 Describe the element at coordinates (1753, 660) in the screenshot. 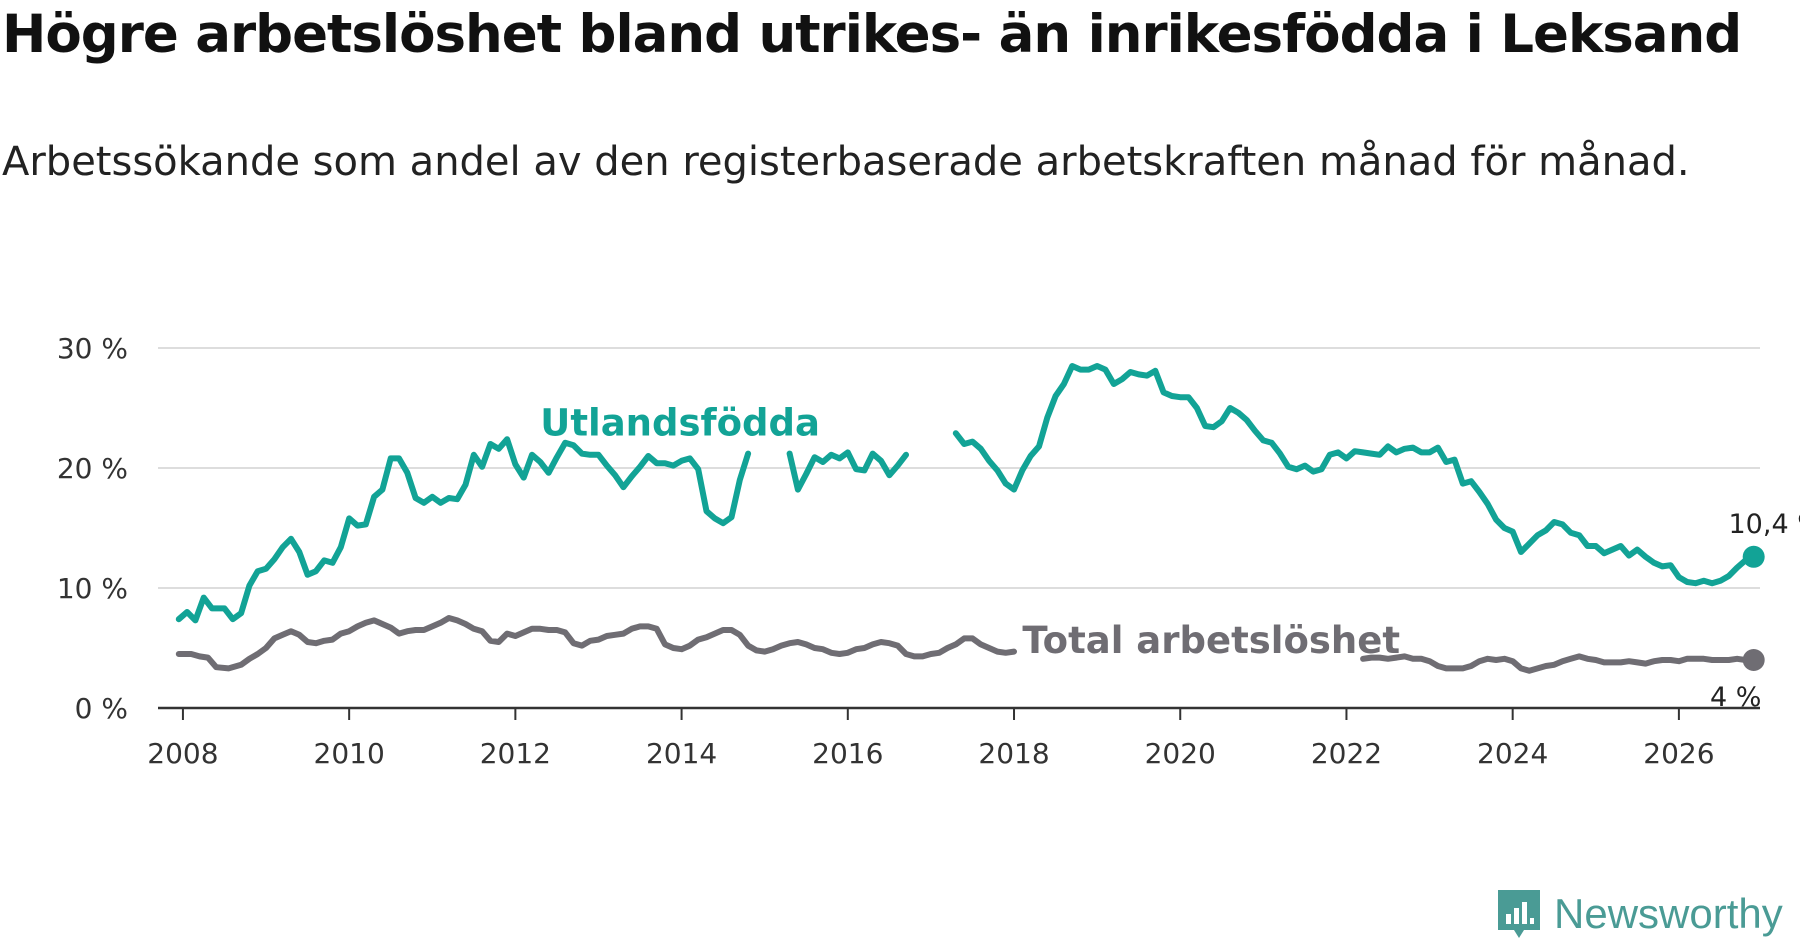

I see `end-point-total` at that location.